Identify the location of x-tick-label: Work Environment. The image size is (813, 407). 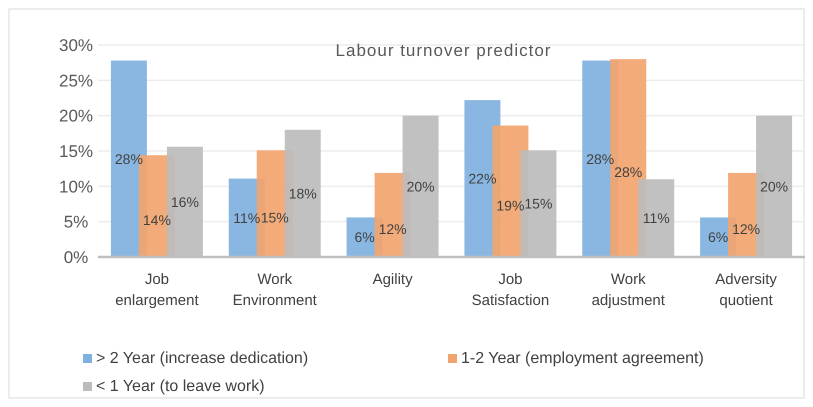
(275, 290).